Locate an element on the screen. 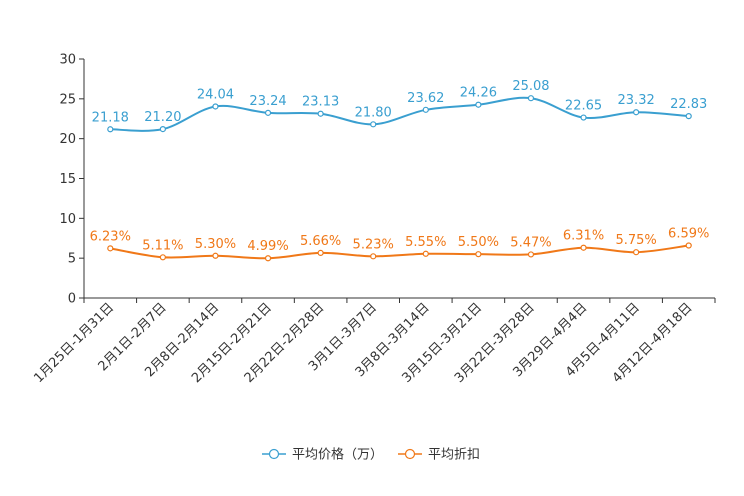 This screenshot has height=496, width=744. data-label: 6.31% is located at coordinates (583, 236).